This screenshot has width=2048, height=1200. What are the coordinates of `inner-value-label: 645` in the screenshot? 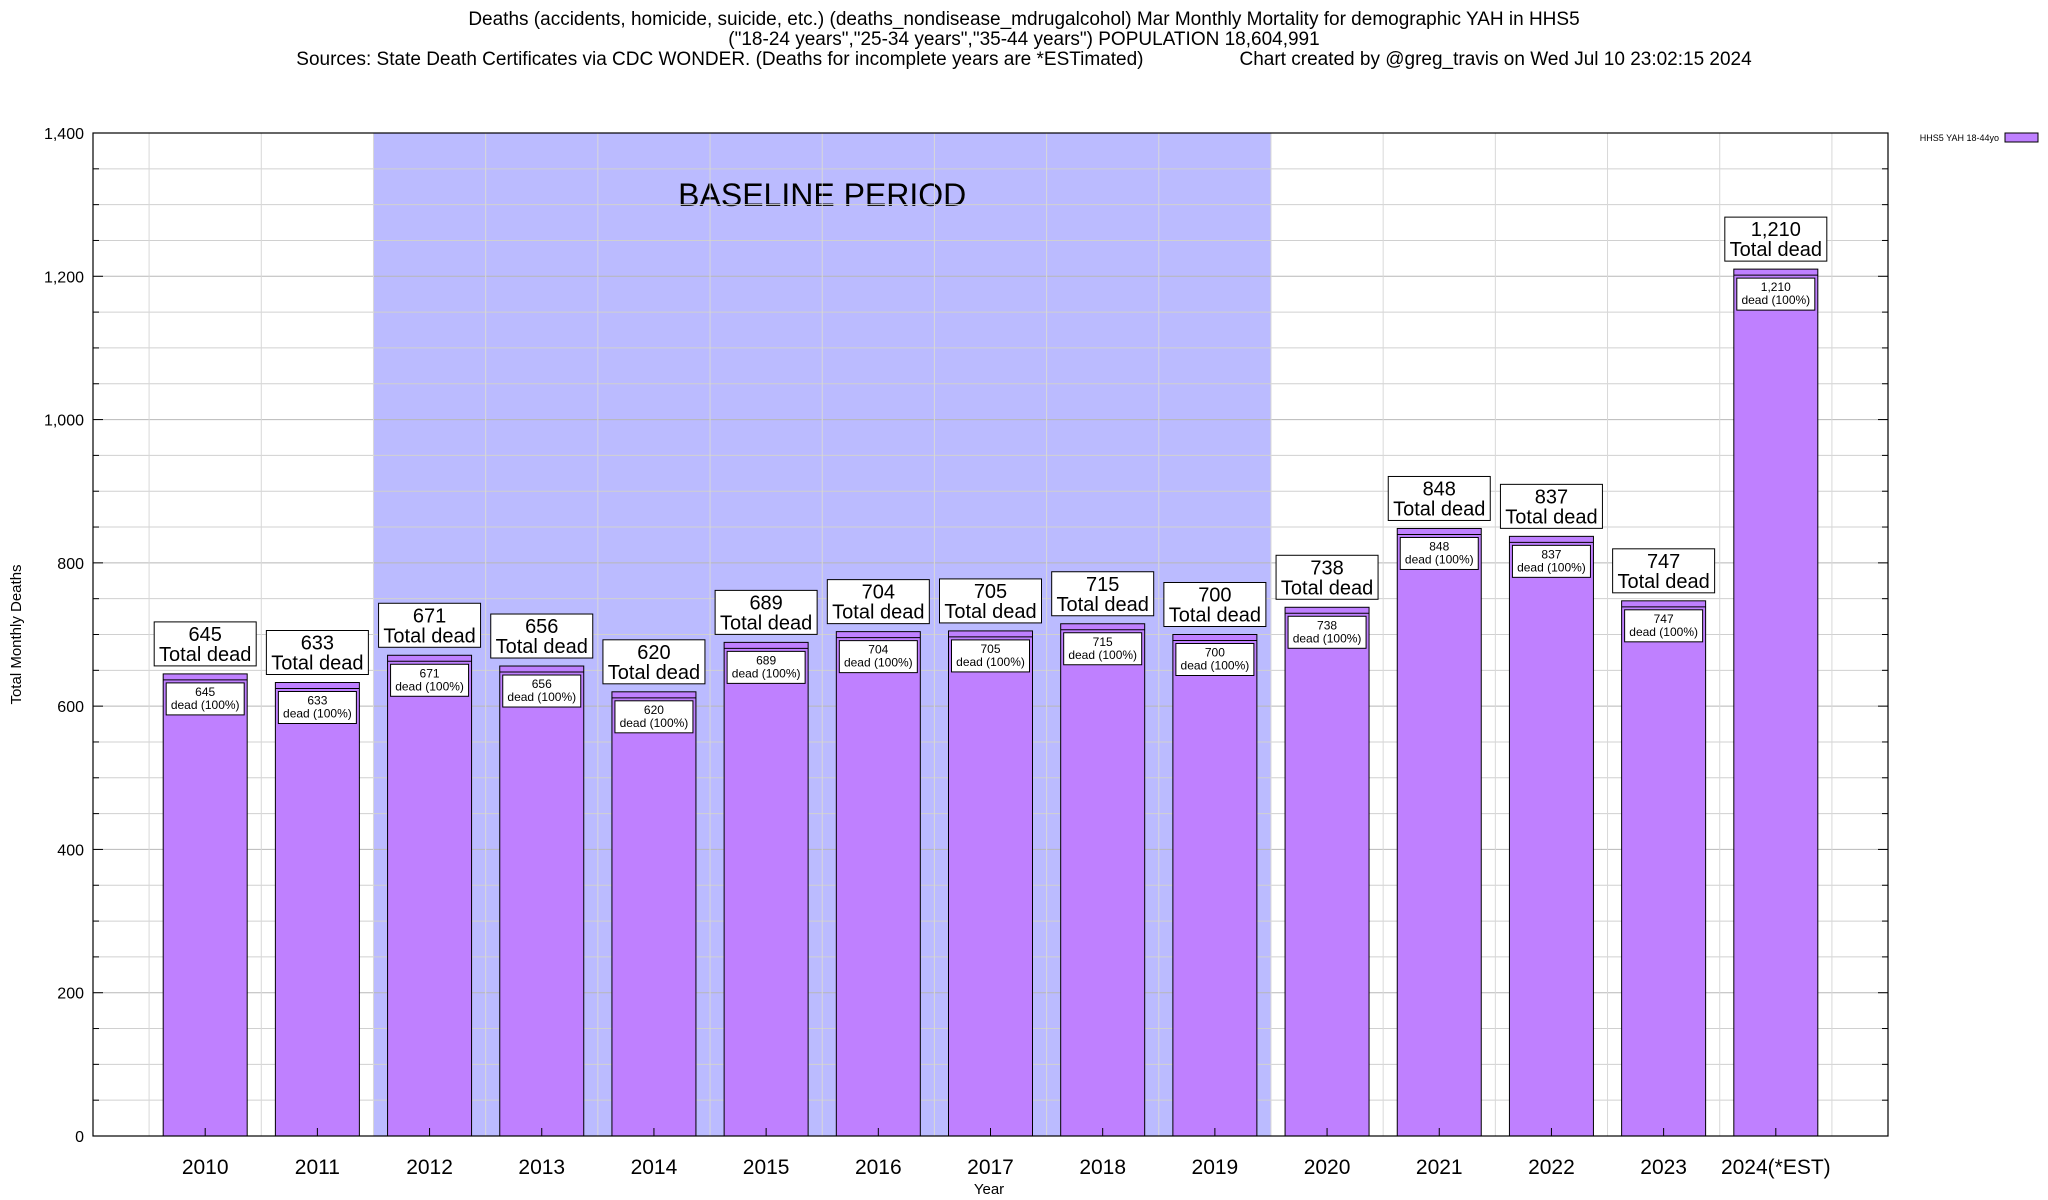 It's located at (205, 692).